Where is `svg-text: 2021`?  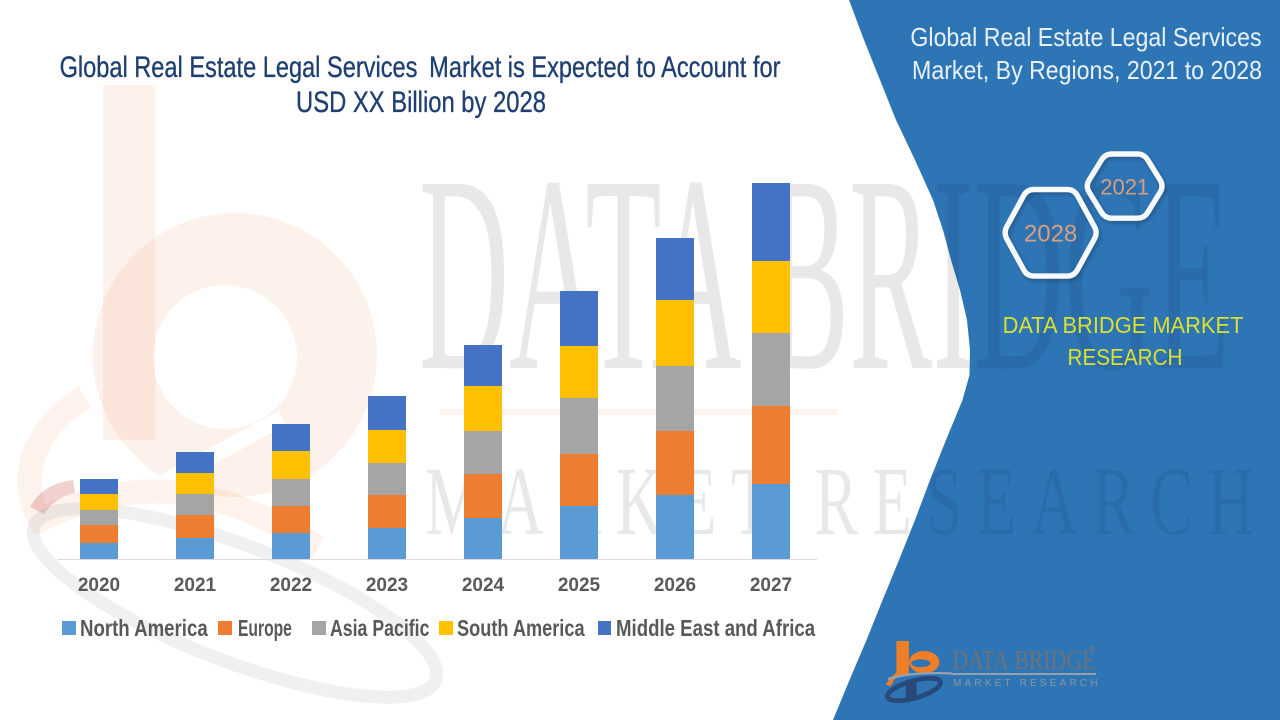
svg-text: 2021 is located at coordinates (1124, 187).